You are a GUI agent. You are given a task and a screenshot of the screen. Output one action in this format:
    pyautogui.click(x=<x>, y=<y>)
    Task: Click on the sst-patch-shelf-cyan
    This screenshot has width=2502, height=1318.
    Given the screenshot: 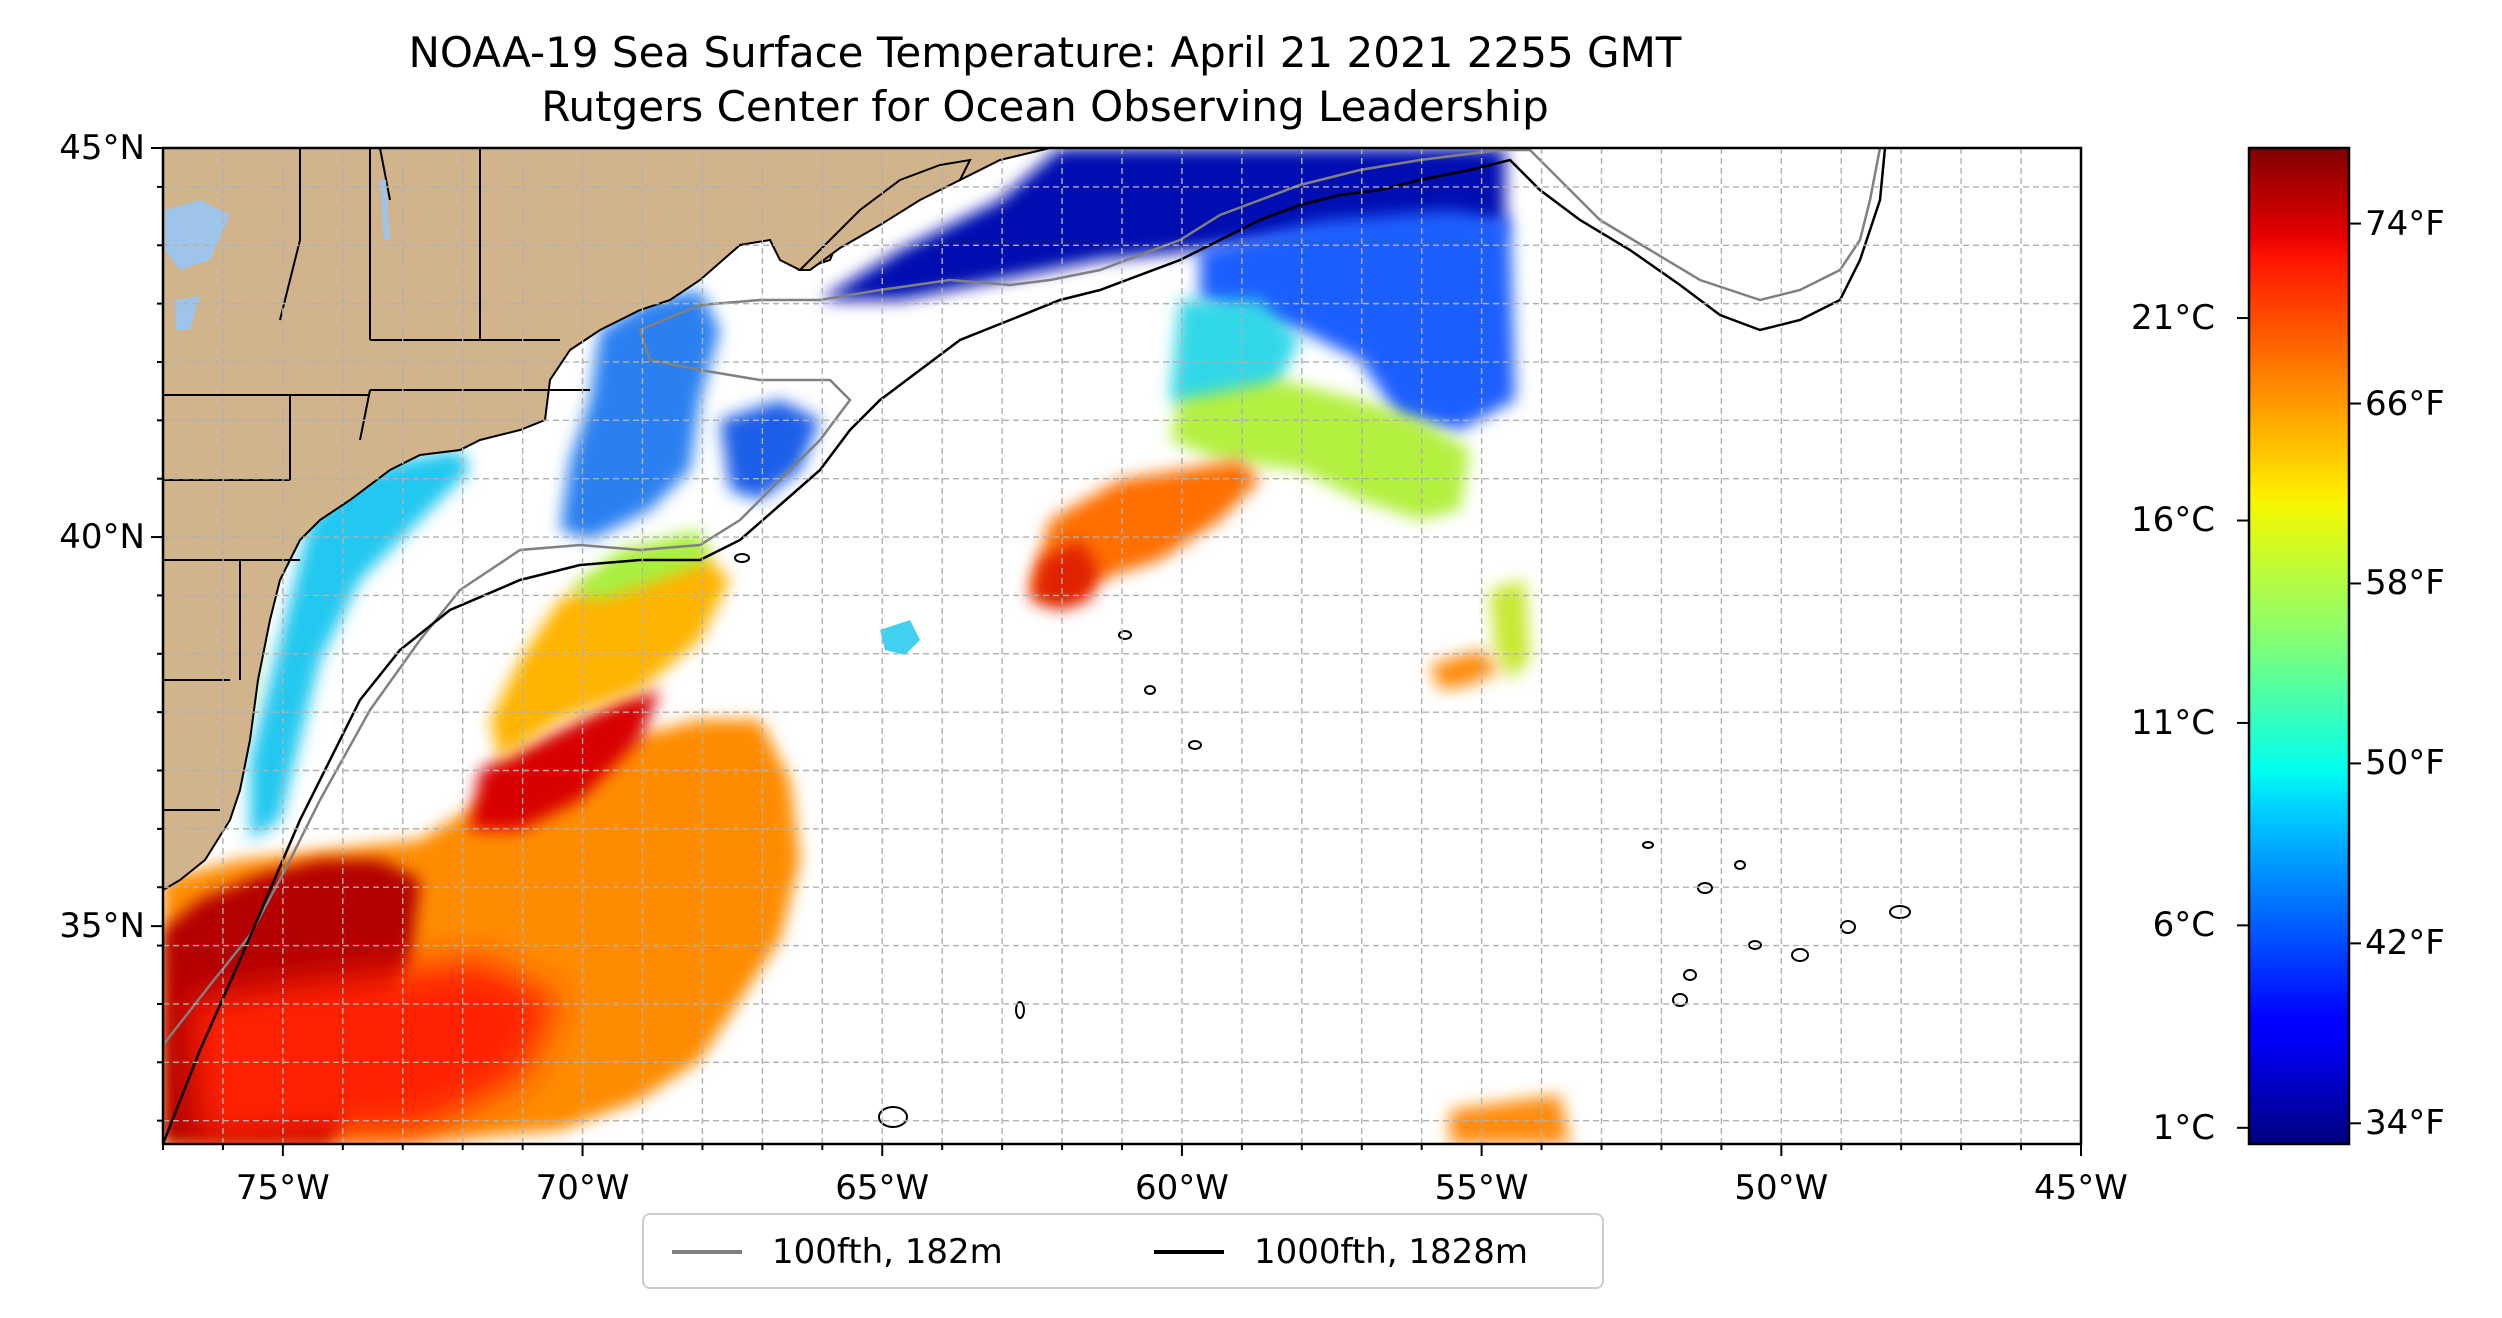 What is the action you would take?
    pyautogui.click(x=360, y=645)
    